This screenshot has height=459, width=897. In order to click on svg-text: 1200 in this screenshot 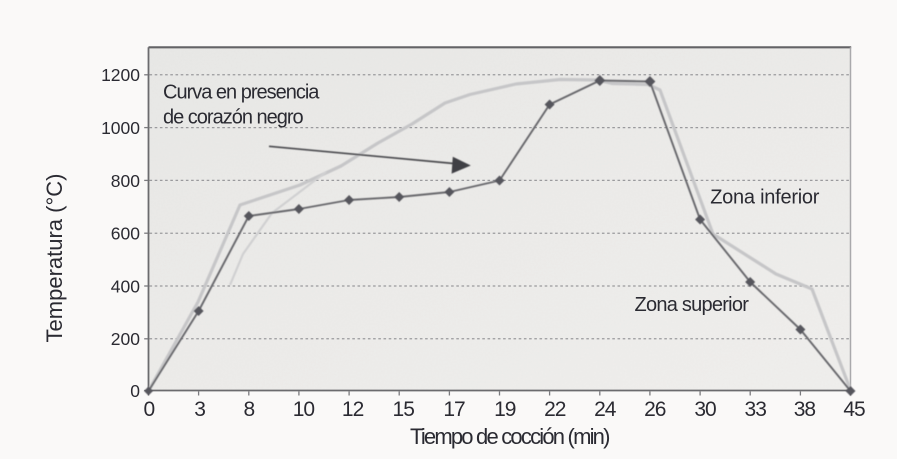, I will do `click(120, 75)`.